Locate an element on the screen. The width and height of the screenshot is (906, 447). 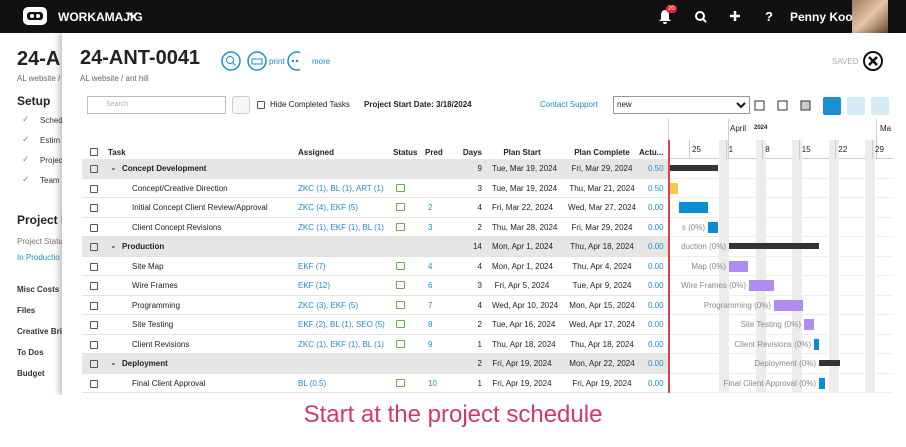
gantt-bar-label: Client Revisions (0%) is located at coordinates (772, 344).